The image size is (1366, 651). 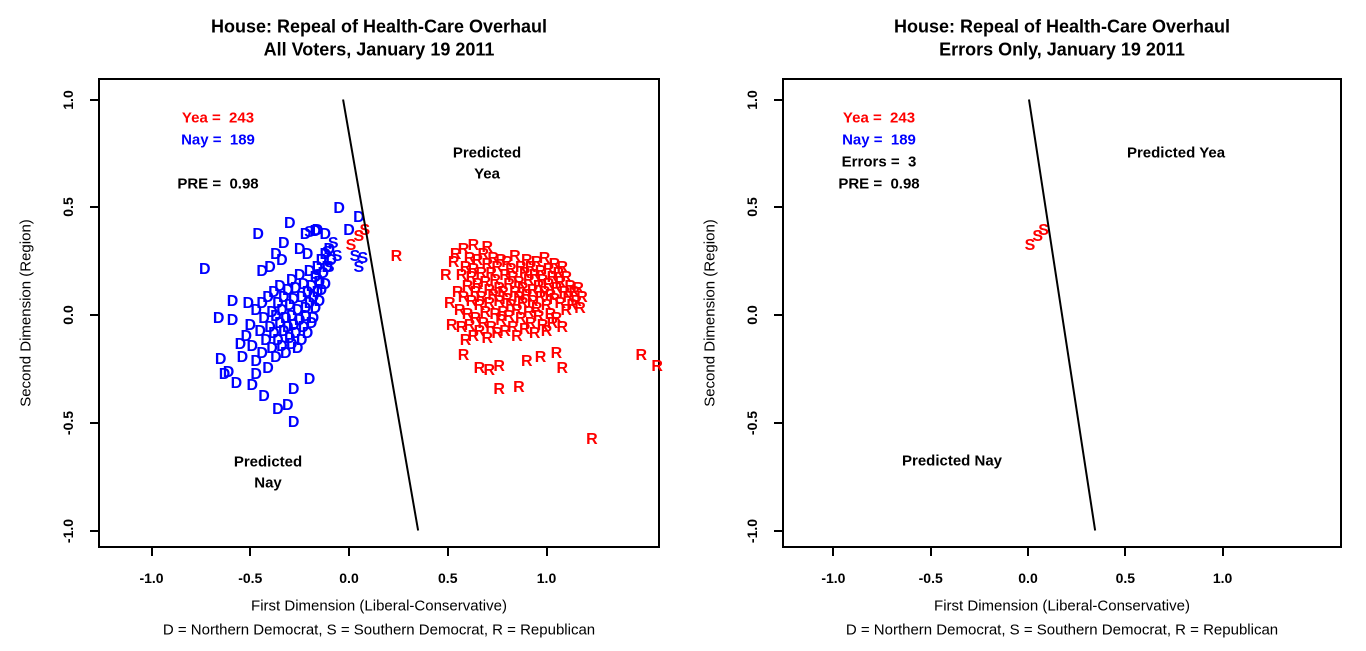 What do you see at coordinates (1176, 153) in the screenshot?
I see `right-predicted-yea-label: Predicted Yea` at bounding box center [1176, 153].